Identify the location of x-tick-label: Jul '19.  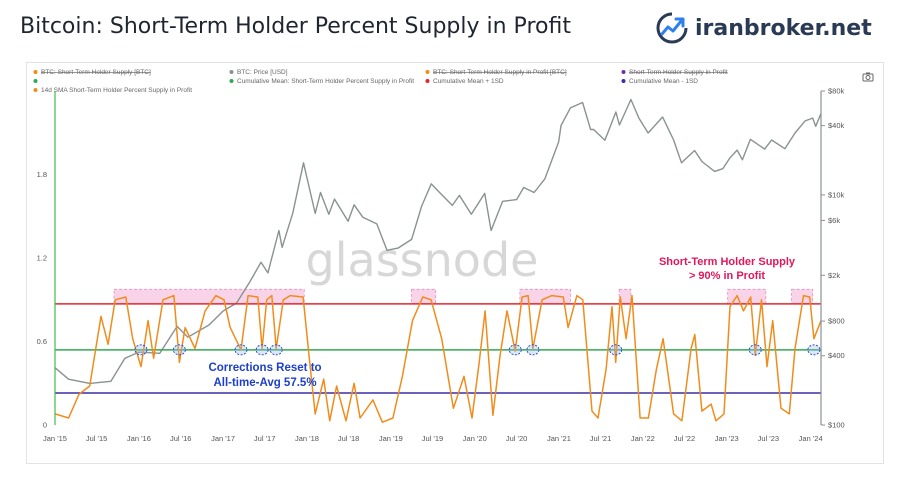
(432, 438).